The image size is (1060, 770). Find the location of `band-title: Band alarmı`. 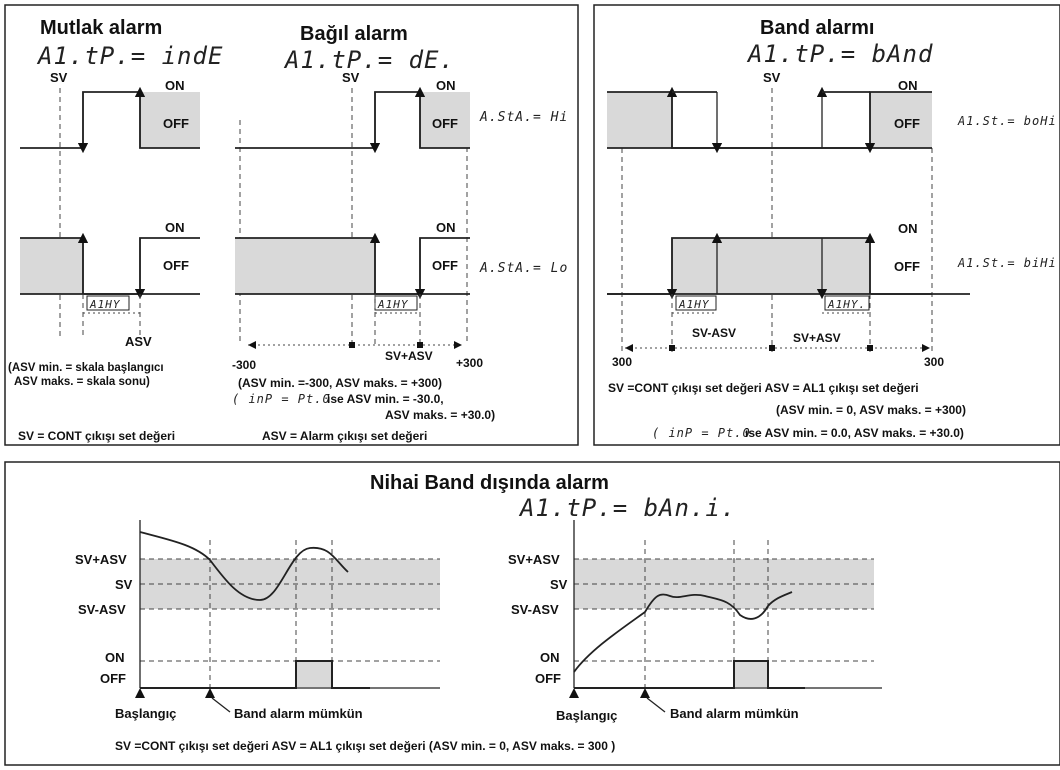

band-title: Band alarmı is located at coordinates (817, 28).